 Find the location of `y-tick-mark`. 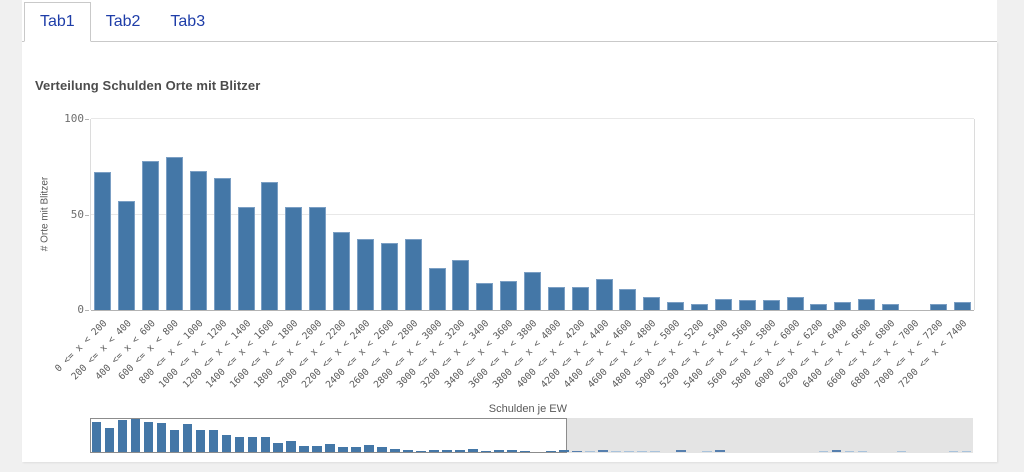

y-tick-mark is located at coordinates (87, 215).